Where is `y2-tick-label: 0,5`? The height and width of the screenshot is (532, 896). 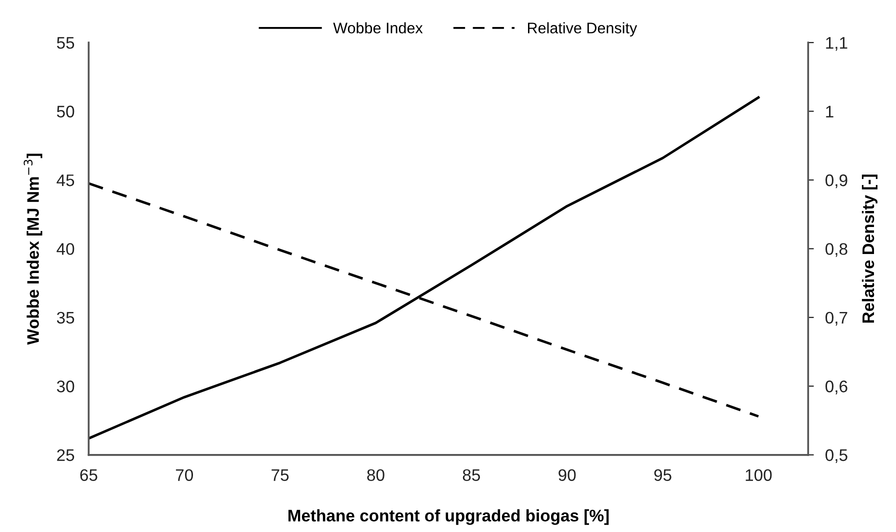 y2-tick-label: 0,5 is located at coordinates (837, 456).